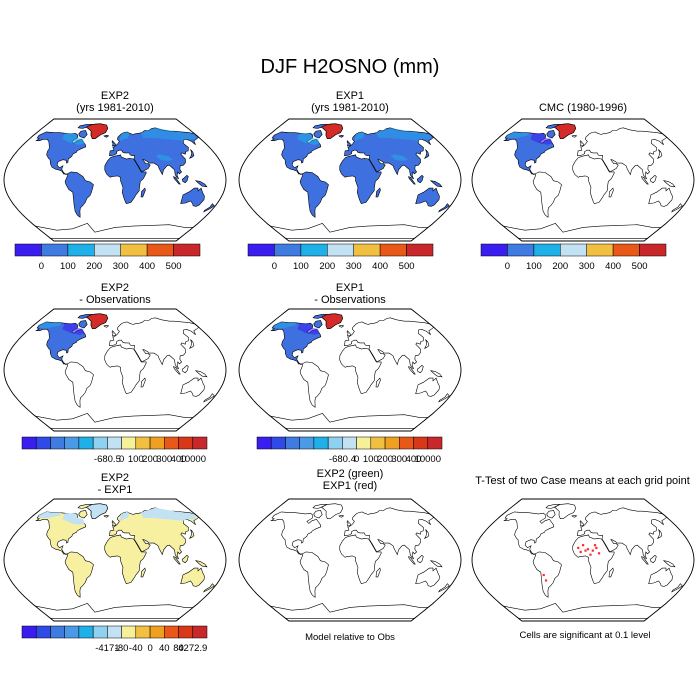 The width and height of the screenshot is (700, 700). I want to click on panel-title-cmc: CMC (1980-1996), so click(583, 108).